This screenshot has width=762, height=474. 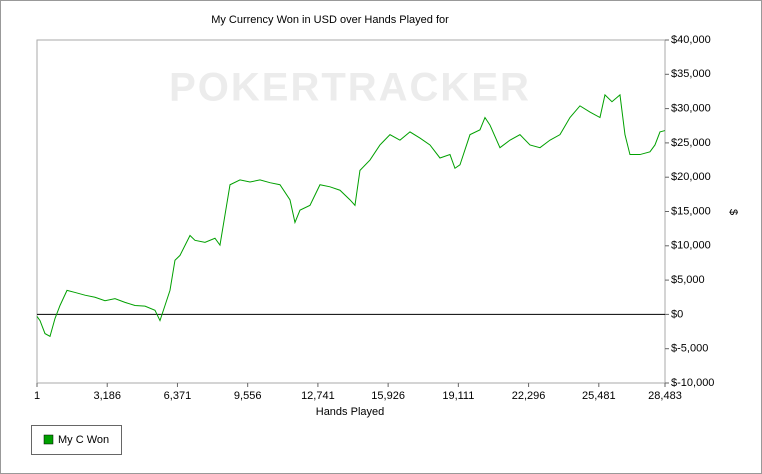 What do you see at coordinates (48, 439) in the screenshot?
I see `legend-swatch` at bounding box center [48, 439].